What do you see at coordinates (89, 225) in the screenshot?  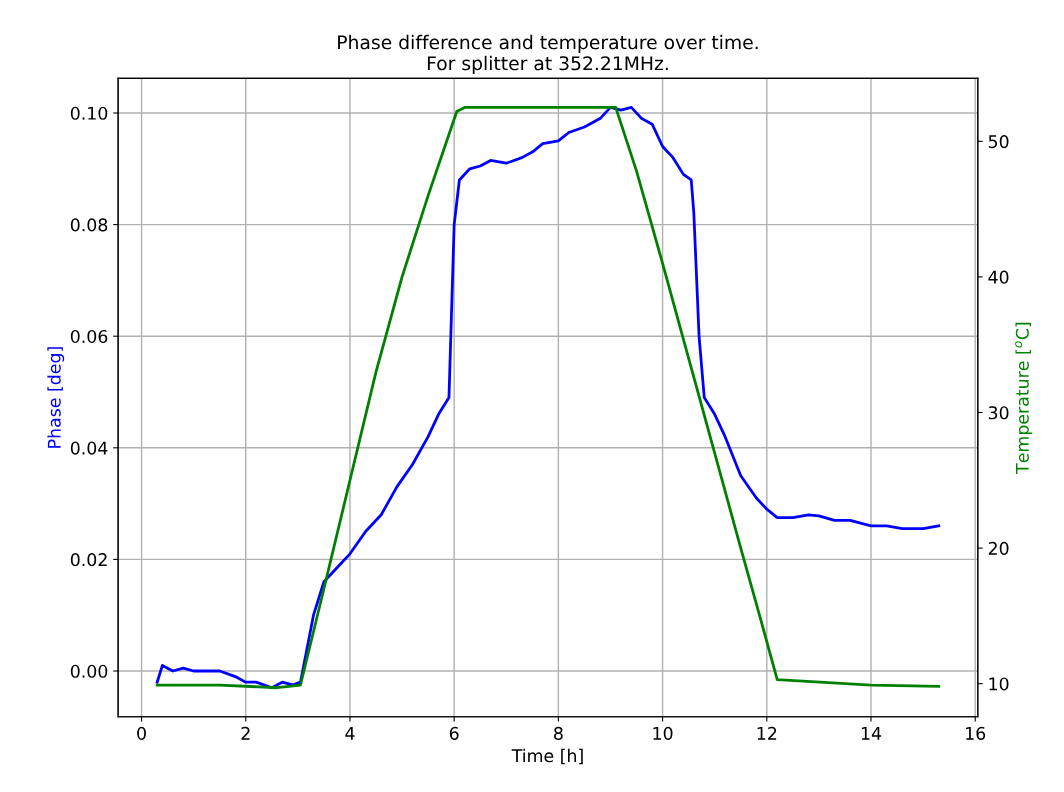 I see `y-tick-label: 0.08` at bounding box center [89, 225].